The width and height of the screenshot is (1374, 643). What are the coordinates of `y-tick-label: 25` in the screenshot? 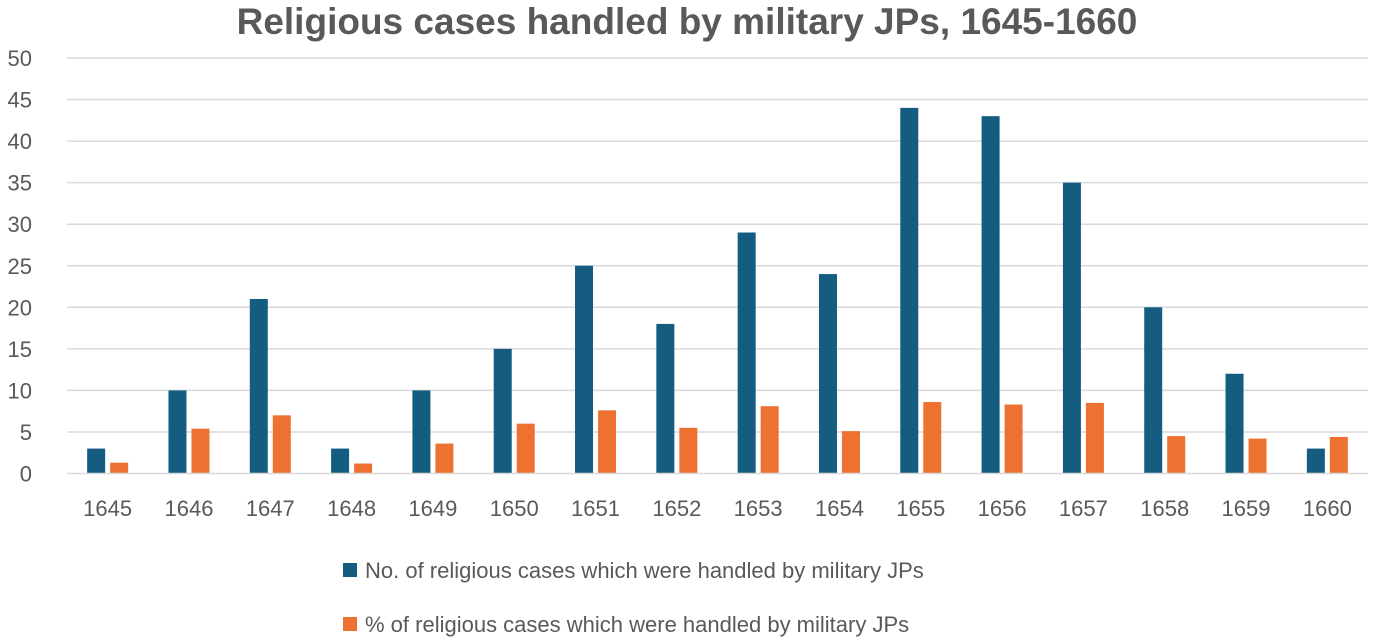 It's located at (20, 266).